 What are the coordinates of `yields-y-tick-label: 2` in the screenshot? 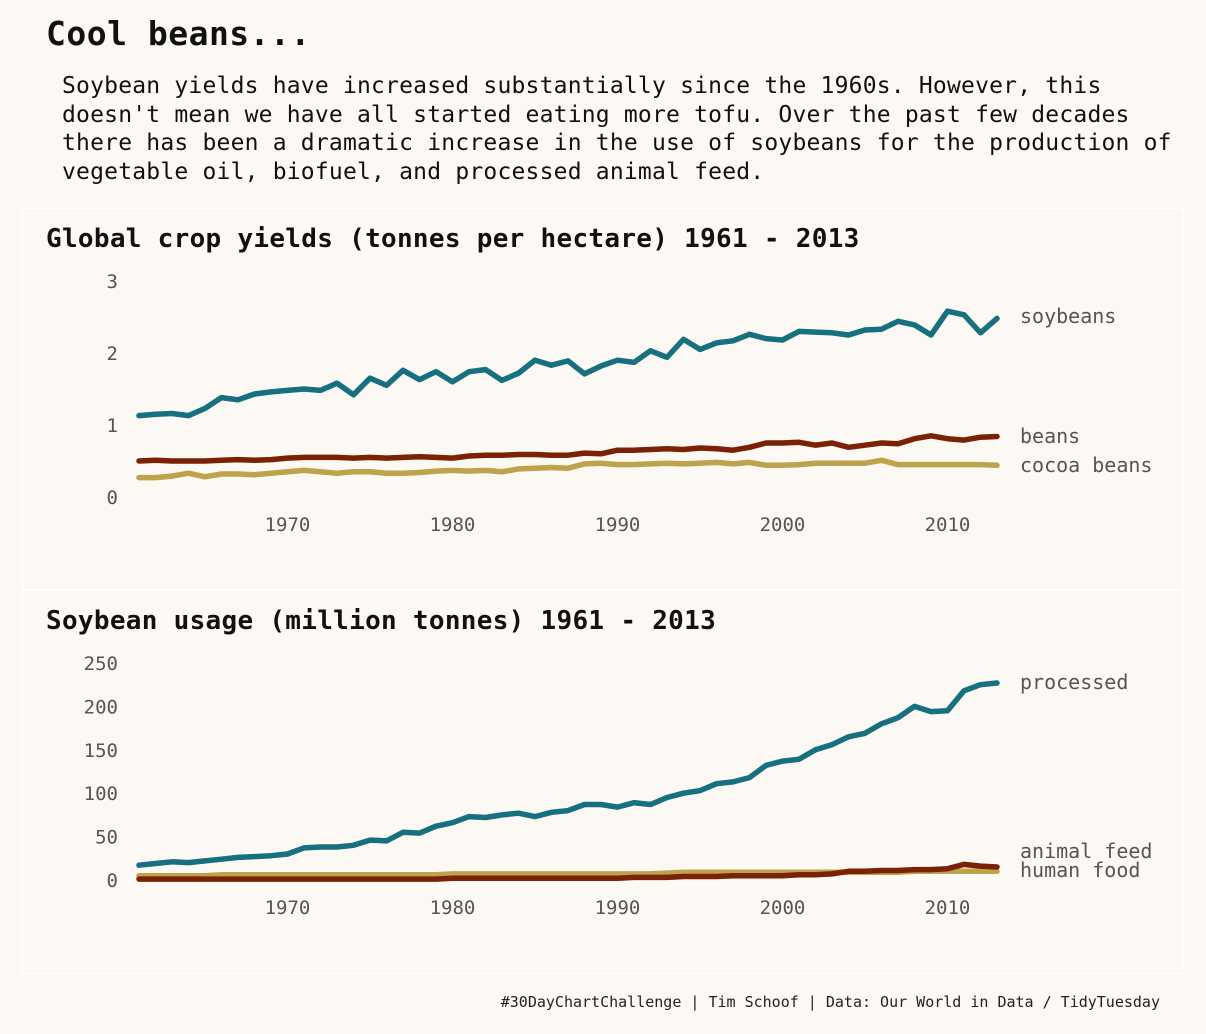 It's located at (112, 354).